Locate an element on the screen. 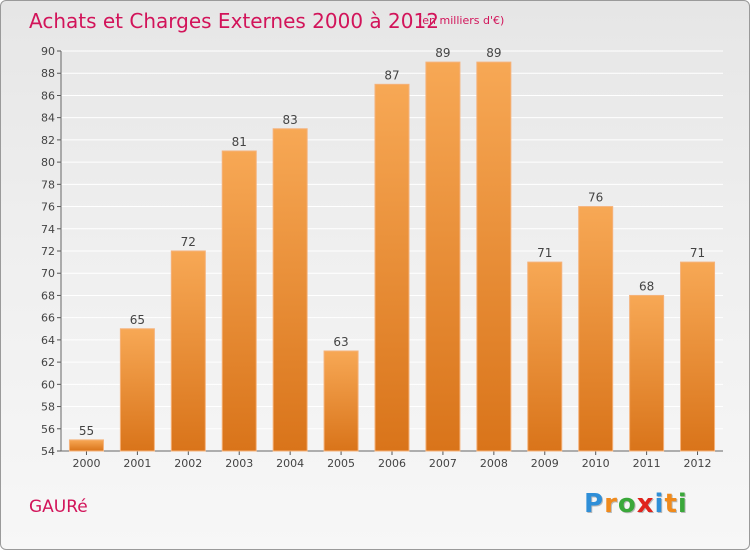 The width and height of the screenshot is (750, 550). bar-2001 is located at coordinates (137, 390).